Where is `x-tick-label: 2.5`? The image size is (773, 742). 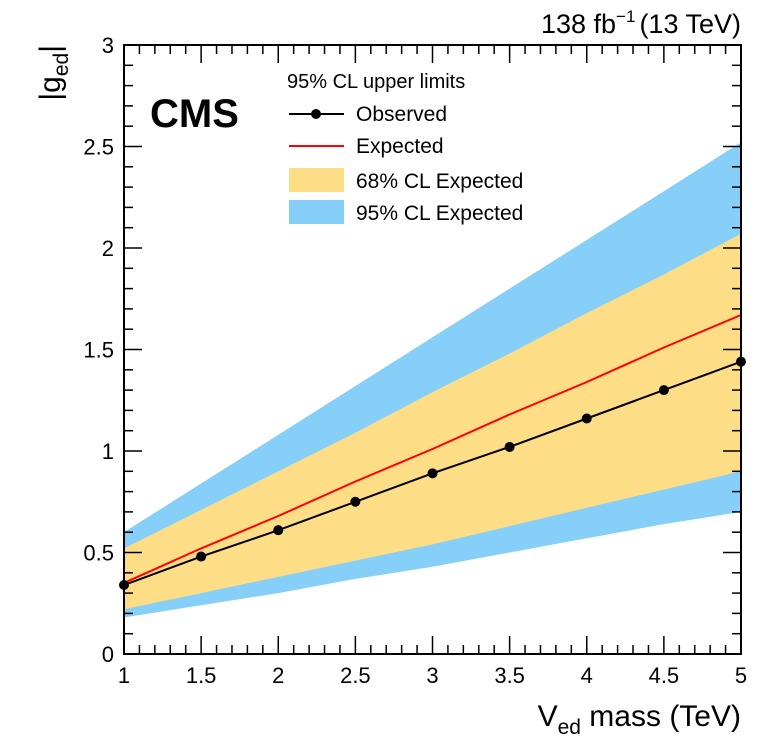 x-tick-label: 2.5 is located at coordinates (355, 675).